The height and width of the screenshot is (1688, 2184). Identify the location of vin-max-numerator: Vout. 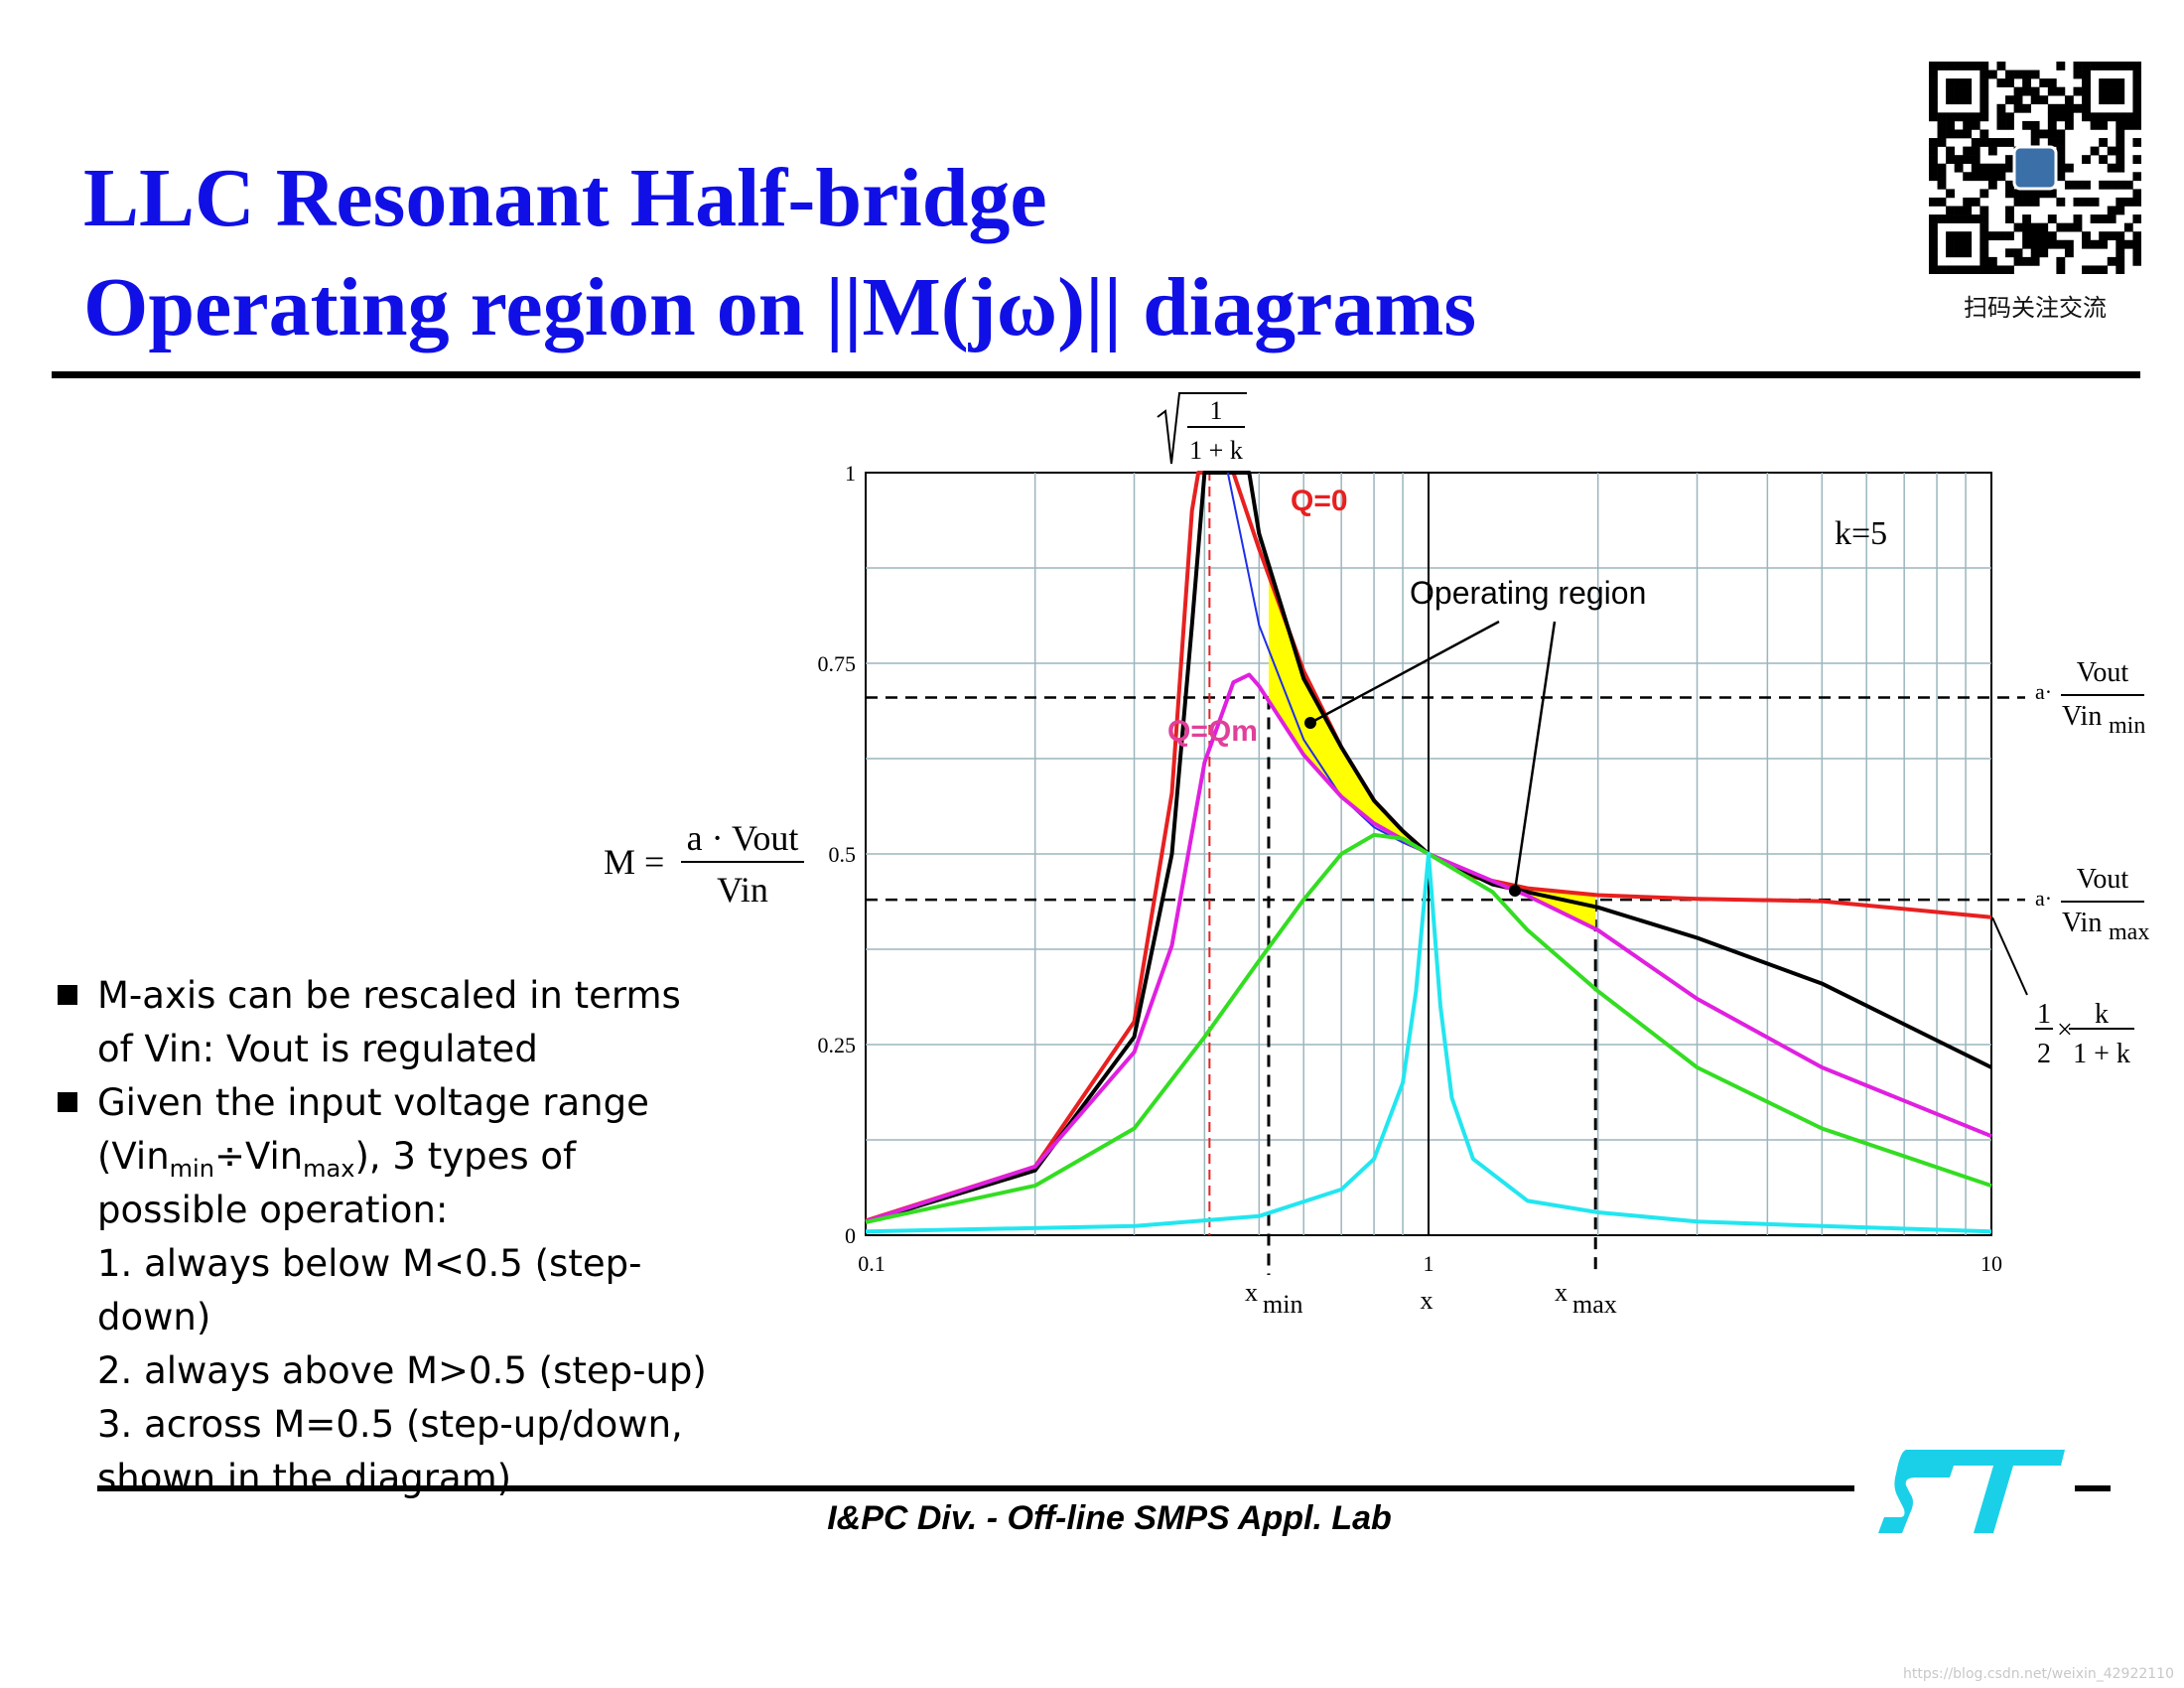
(2103, 879).